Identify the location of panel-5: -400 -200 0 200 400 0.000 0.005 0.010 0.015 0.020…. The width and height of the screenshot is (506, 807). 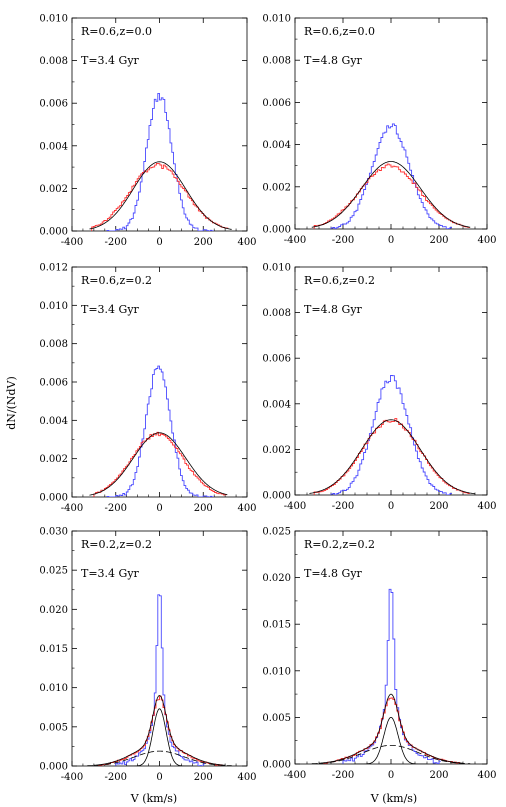
(147, 655).